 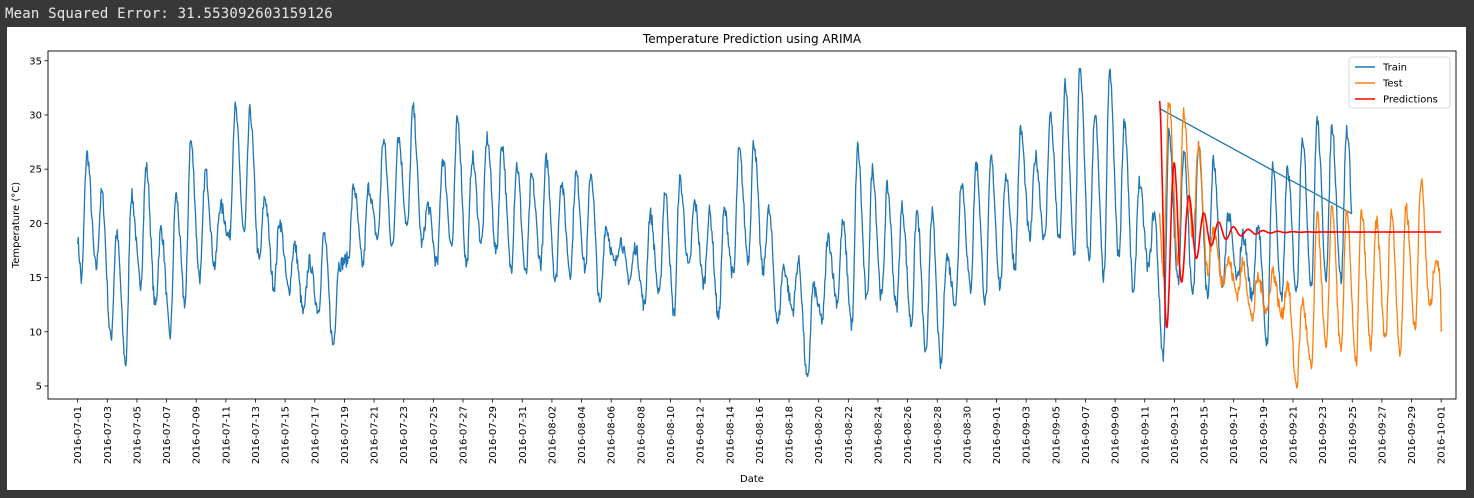 What do you see at coordinates (641, 435) in the screenshot?
I see `x-tick-label: 2016-08-08` at bounding box center [641, 435].